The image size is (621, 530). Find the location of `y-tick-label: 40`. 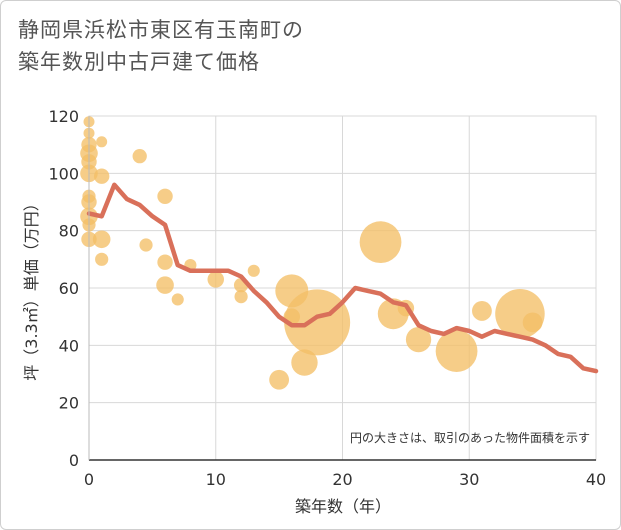

y-tick-label: 40 is located at coordinates (69, 345).